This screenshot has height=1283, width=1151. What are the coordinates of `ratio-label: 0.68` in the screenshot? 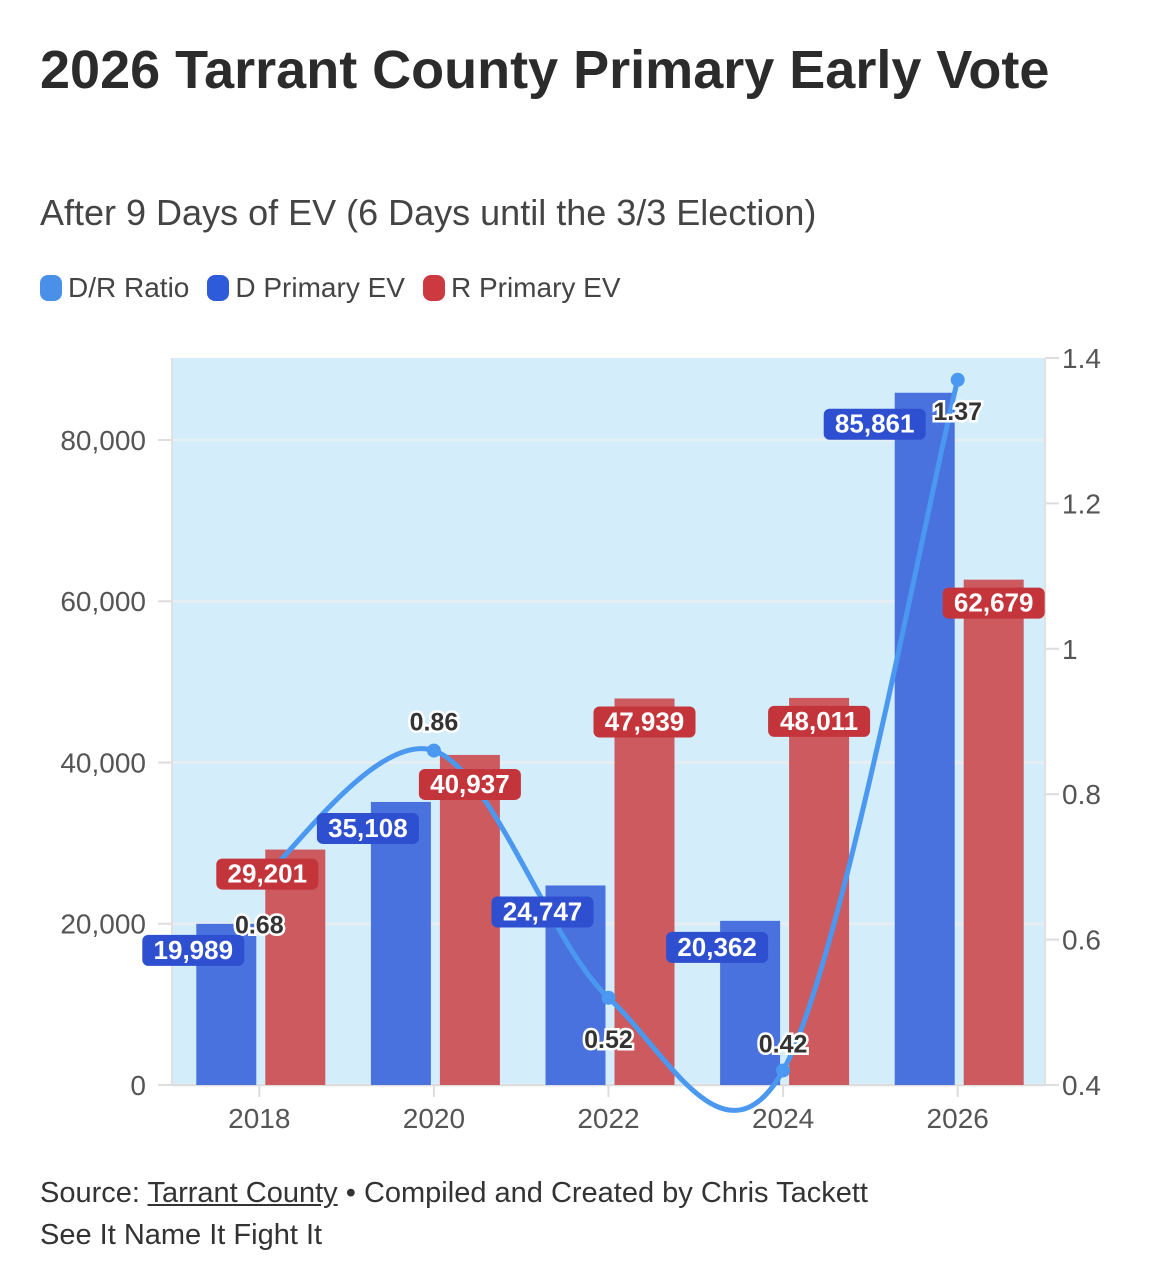 It's located at (259, 925).